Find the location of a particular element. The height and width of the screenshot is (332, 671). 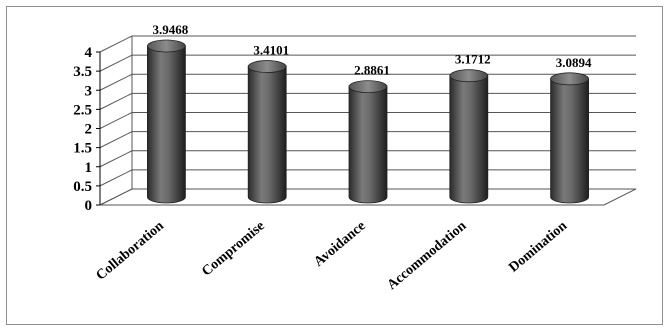

bar-collaboration is located at coordinates (166, 121).